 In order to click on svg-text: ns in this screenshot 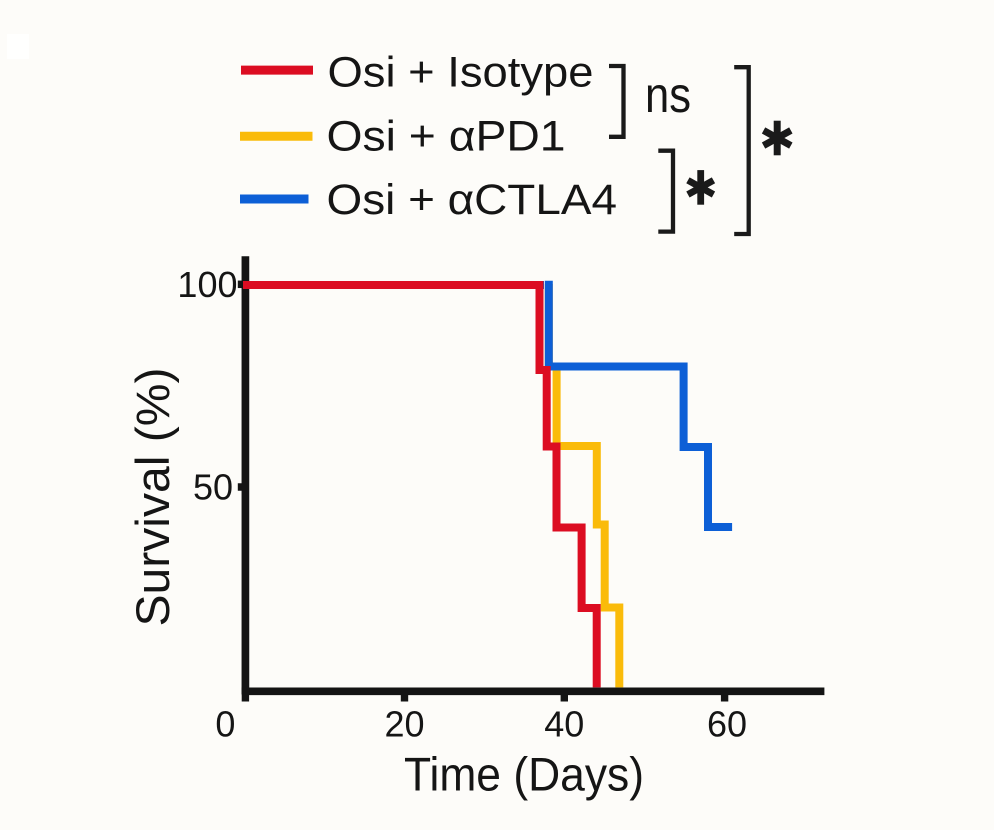, I will do `click(668, 95)`.